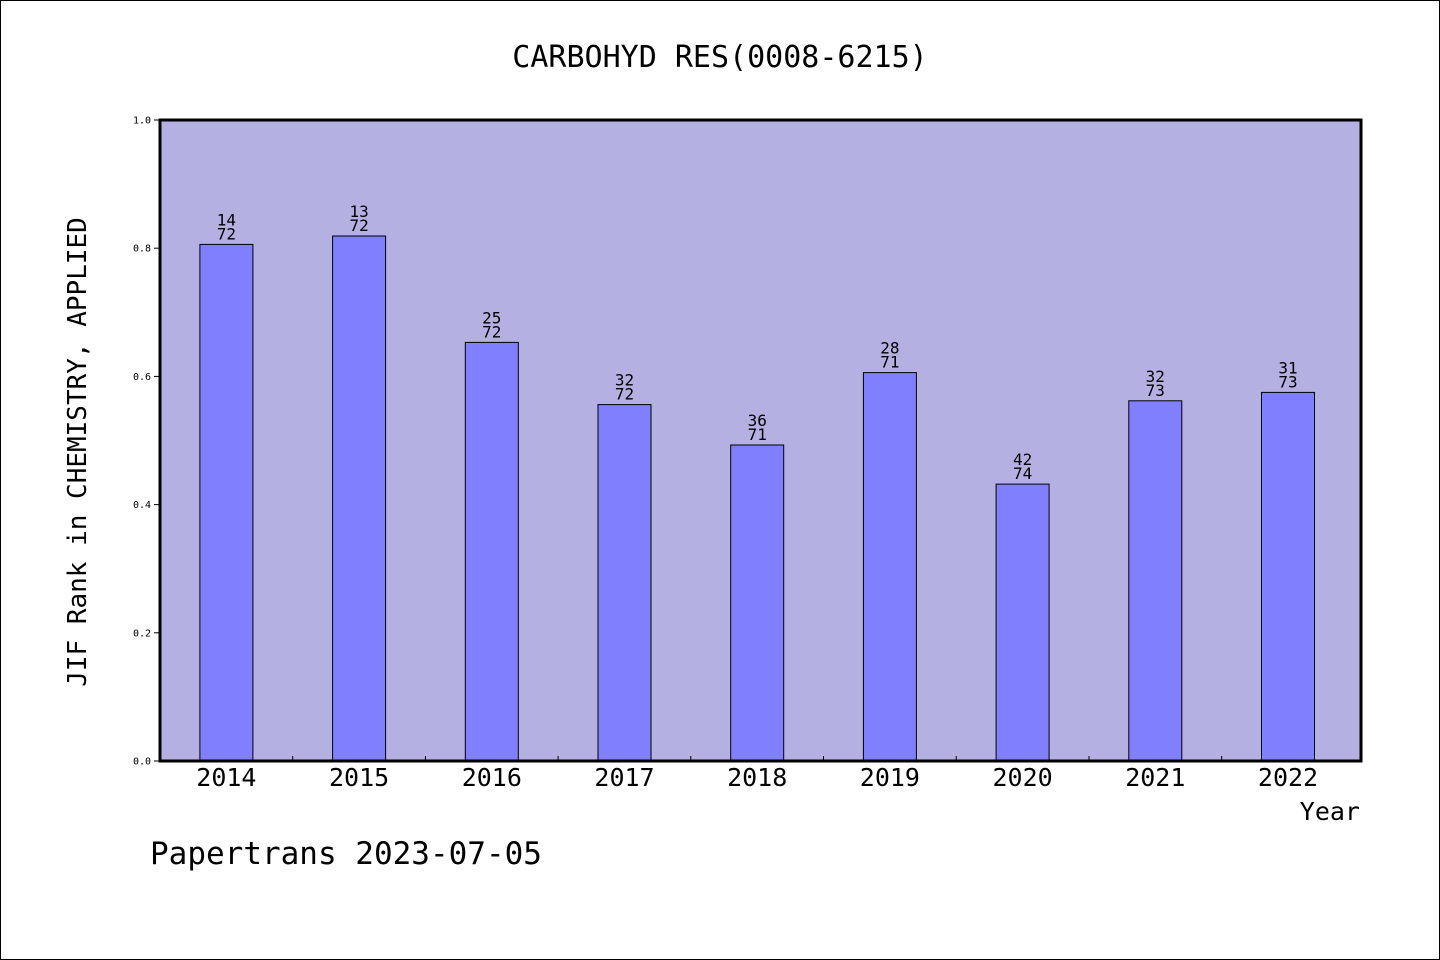  Describe the element at coordinates (358, 211) in the screenshot. I see `bar-rank-label: 13` at that location.